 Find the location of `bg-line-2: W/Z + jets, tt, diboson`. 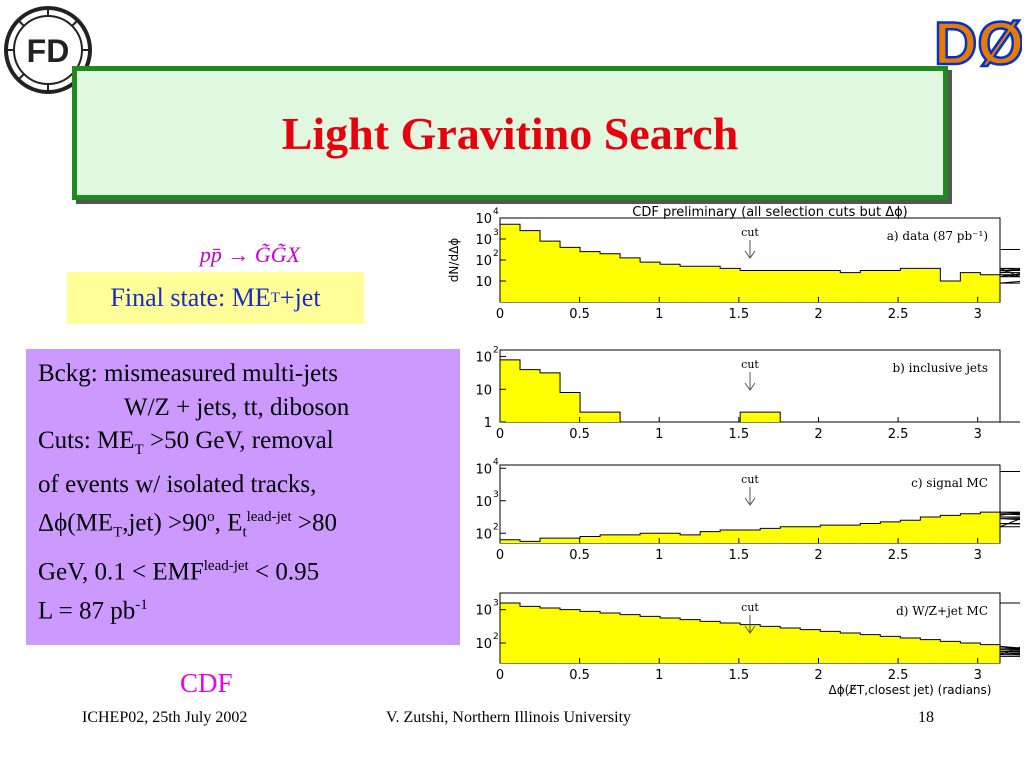

bg-line-2: W/Z + jets, tt, diboson is located at coordinates (237, 407).